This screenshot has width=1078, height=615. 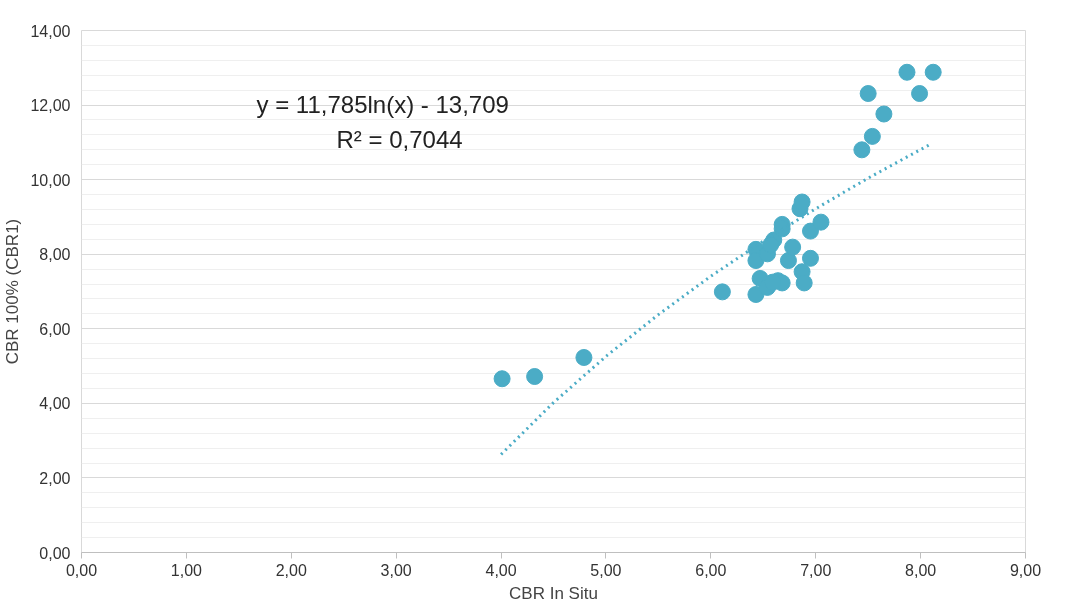 I want to click on y-tick-label: 10,00, so click(x=50, y=180).